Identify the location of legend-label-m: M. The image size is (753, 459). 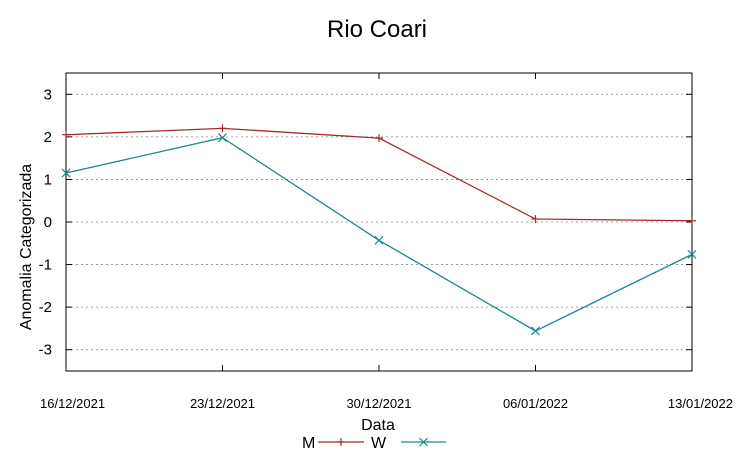
(308, 443).